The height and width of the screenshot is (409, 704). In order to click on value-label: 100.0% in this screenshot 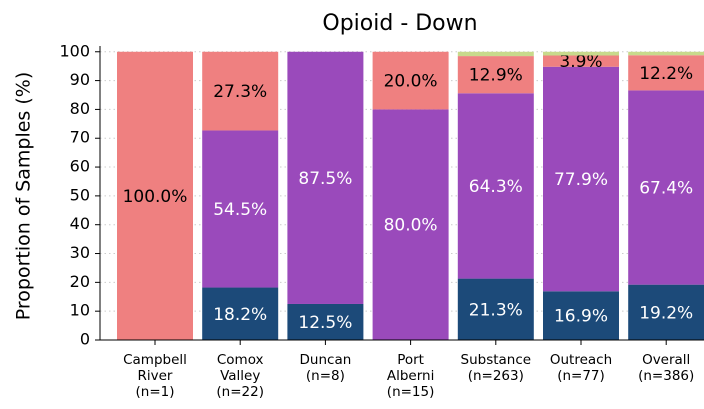, I will do `click(155, 197)`.